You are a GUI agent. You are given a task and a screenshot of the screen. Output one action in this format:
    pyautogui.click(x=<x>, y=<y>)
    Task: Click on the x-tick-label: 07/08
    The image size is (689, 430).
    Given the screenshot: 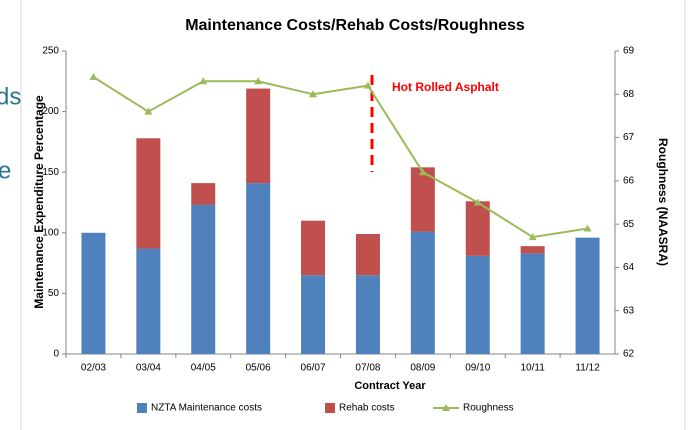 What is the action you would take?
    pyautogui.click(x=367, y=368)
    